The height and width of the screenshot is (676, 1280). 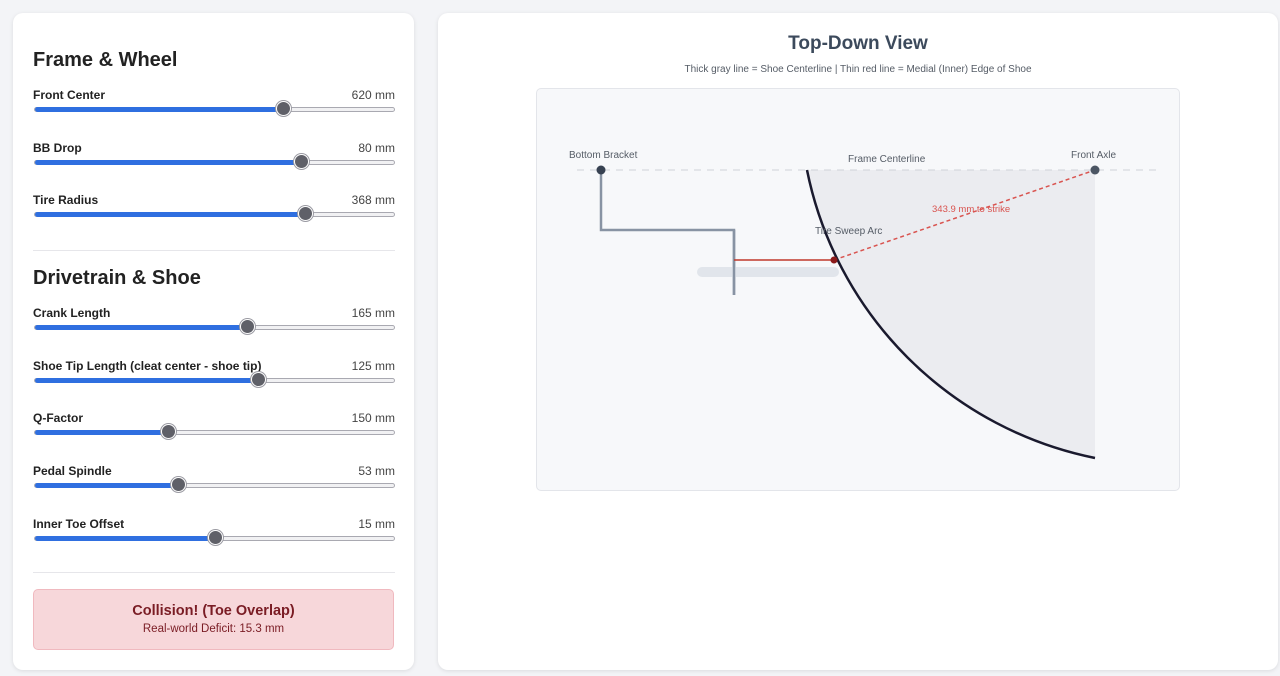 What do you see at coordinates (105, 60) in the screenshot?
I see `frame-section-title: Frame & Wheel` at bounding box center [105, 60].